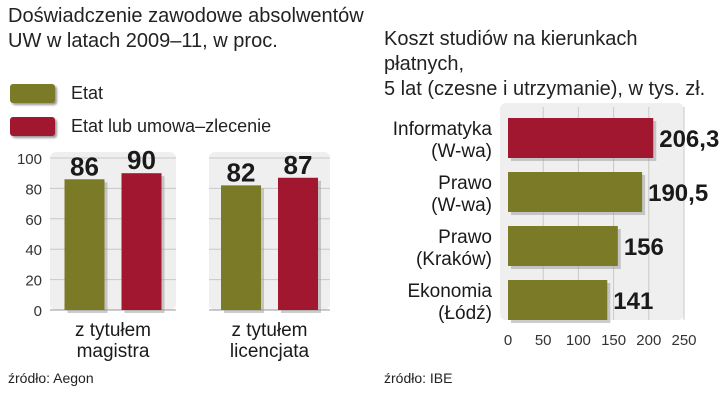 This screenshot has height=405, width=720. Describe the element at coordinates (613, 340) in the screenshot. I see `x-tick-label-3: 150` at that location.